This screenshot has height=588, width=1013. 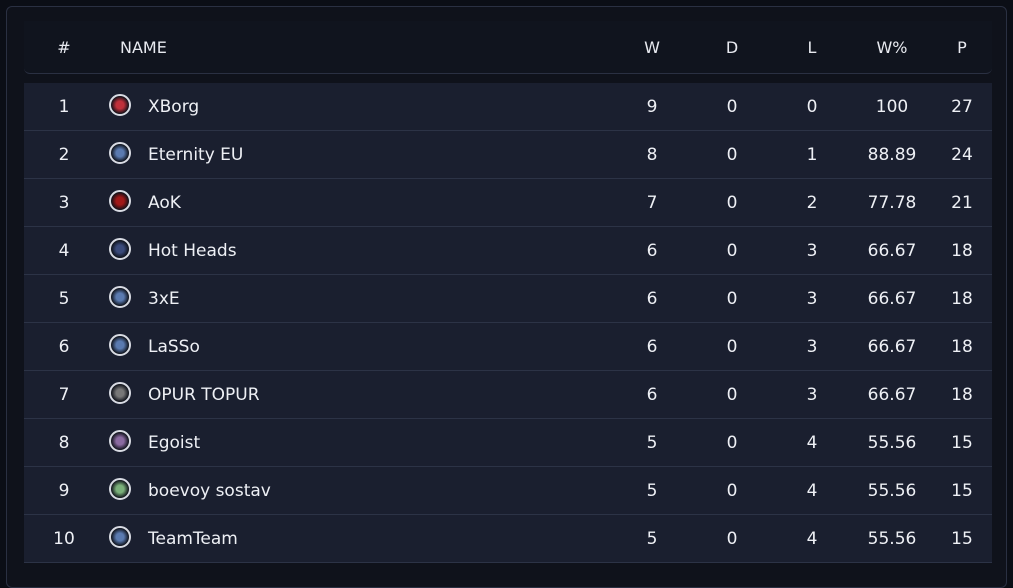 What do you see at coordinates (64, 538) in the screenshot?
I see `rank: 10` at bounding box center [64, 538].